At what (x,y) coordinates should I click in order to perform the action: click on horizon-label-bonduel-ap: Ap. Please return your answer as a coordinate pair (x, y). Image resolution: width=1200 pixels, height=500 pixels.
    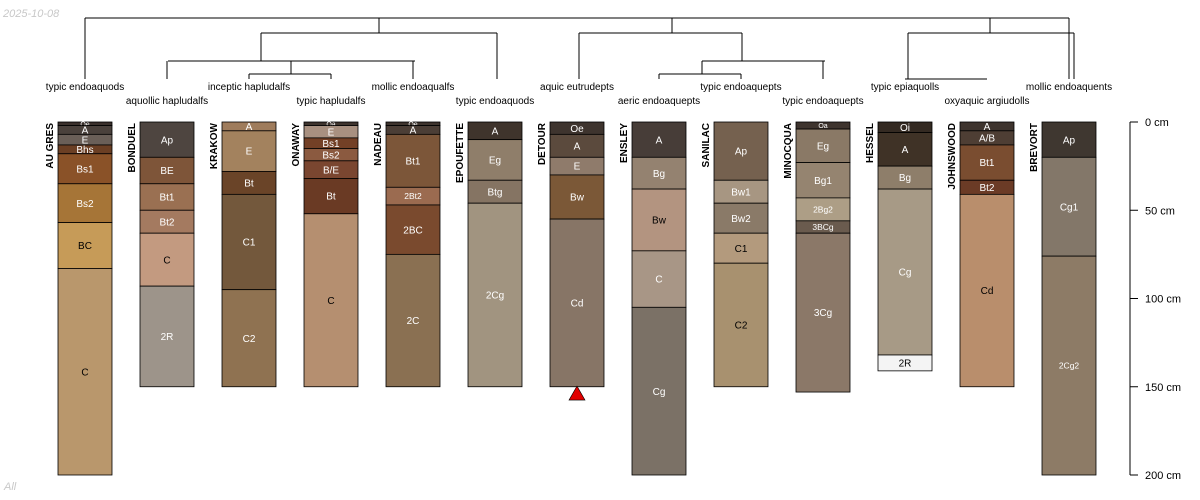
    Looking at the image, I should click on (167, 140).